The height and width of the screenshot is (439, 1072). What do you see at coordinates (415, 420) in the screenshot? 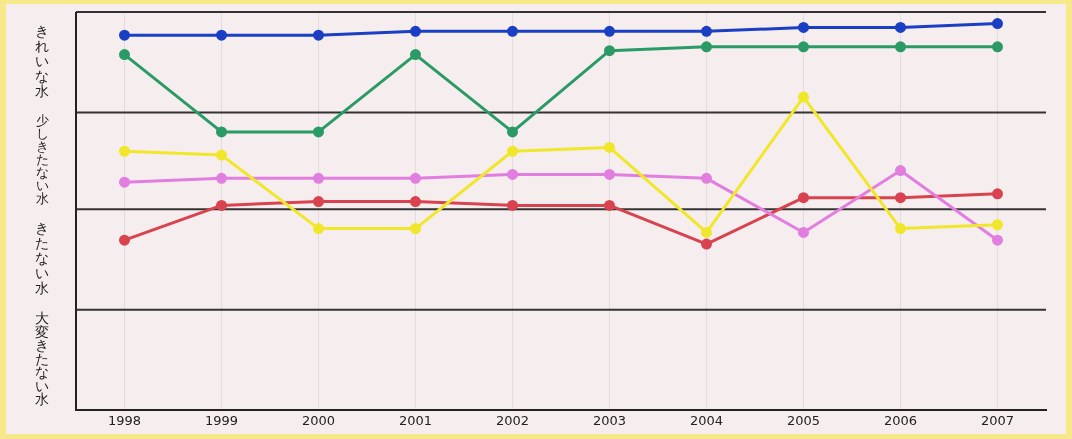
I see `x-tick-label: 2001` at bounding box center [415, 420].